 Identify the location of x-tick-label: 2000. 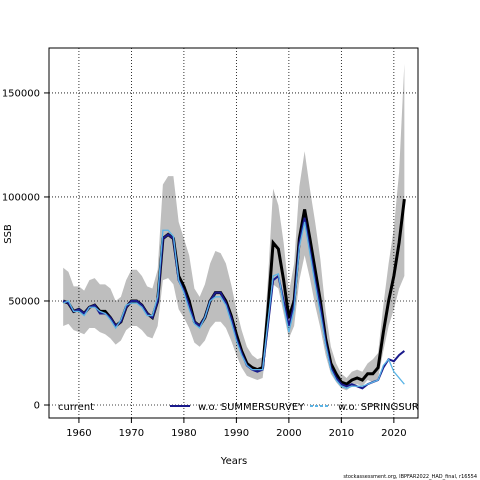
(288, 433).